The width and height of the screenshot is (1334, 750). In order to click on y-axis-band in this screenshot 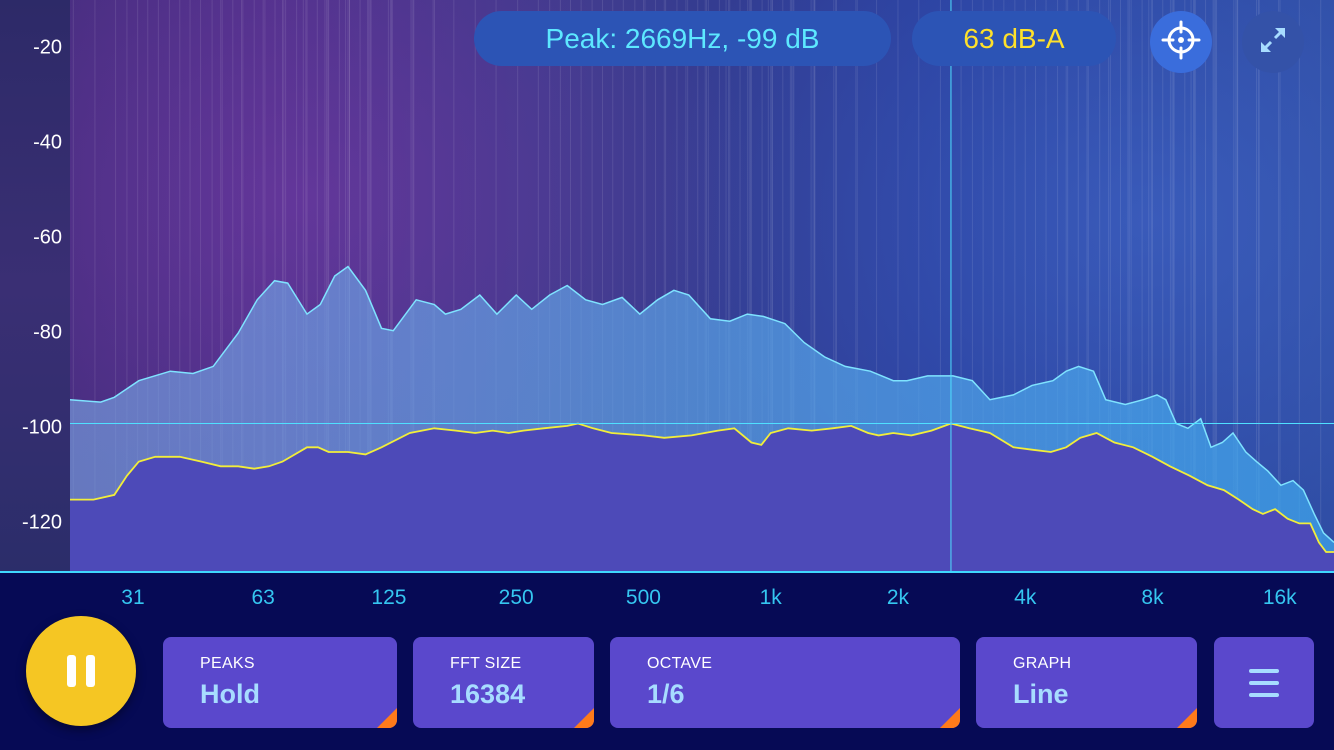, I will do `click(35, 286)`.